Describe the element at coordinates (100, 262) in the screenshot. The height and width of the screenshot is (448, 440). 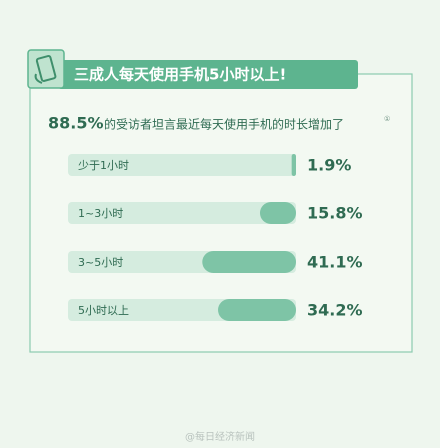
I see `category-label: 3~5小时` at that location.